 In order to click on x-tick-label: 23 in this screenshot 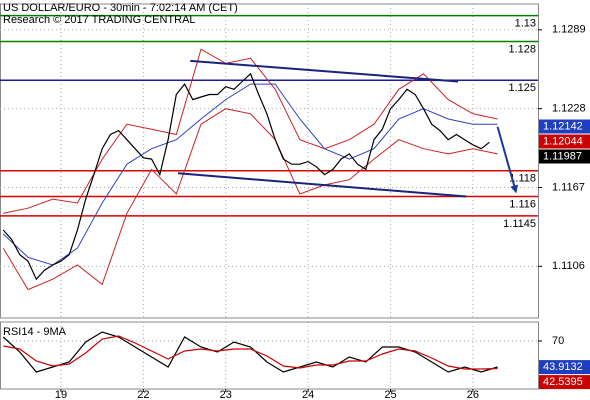, I will do `click(226, 394)`.